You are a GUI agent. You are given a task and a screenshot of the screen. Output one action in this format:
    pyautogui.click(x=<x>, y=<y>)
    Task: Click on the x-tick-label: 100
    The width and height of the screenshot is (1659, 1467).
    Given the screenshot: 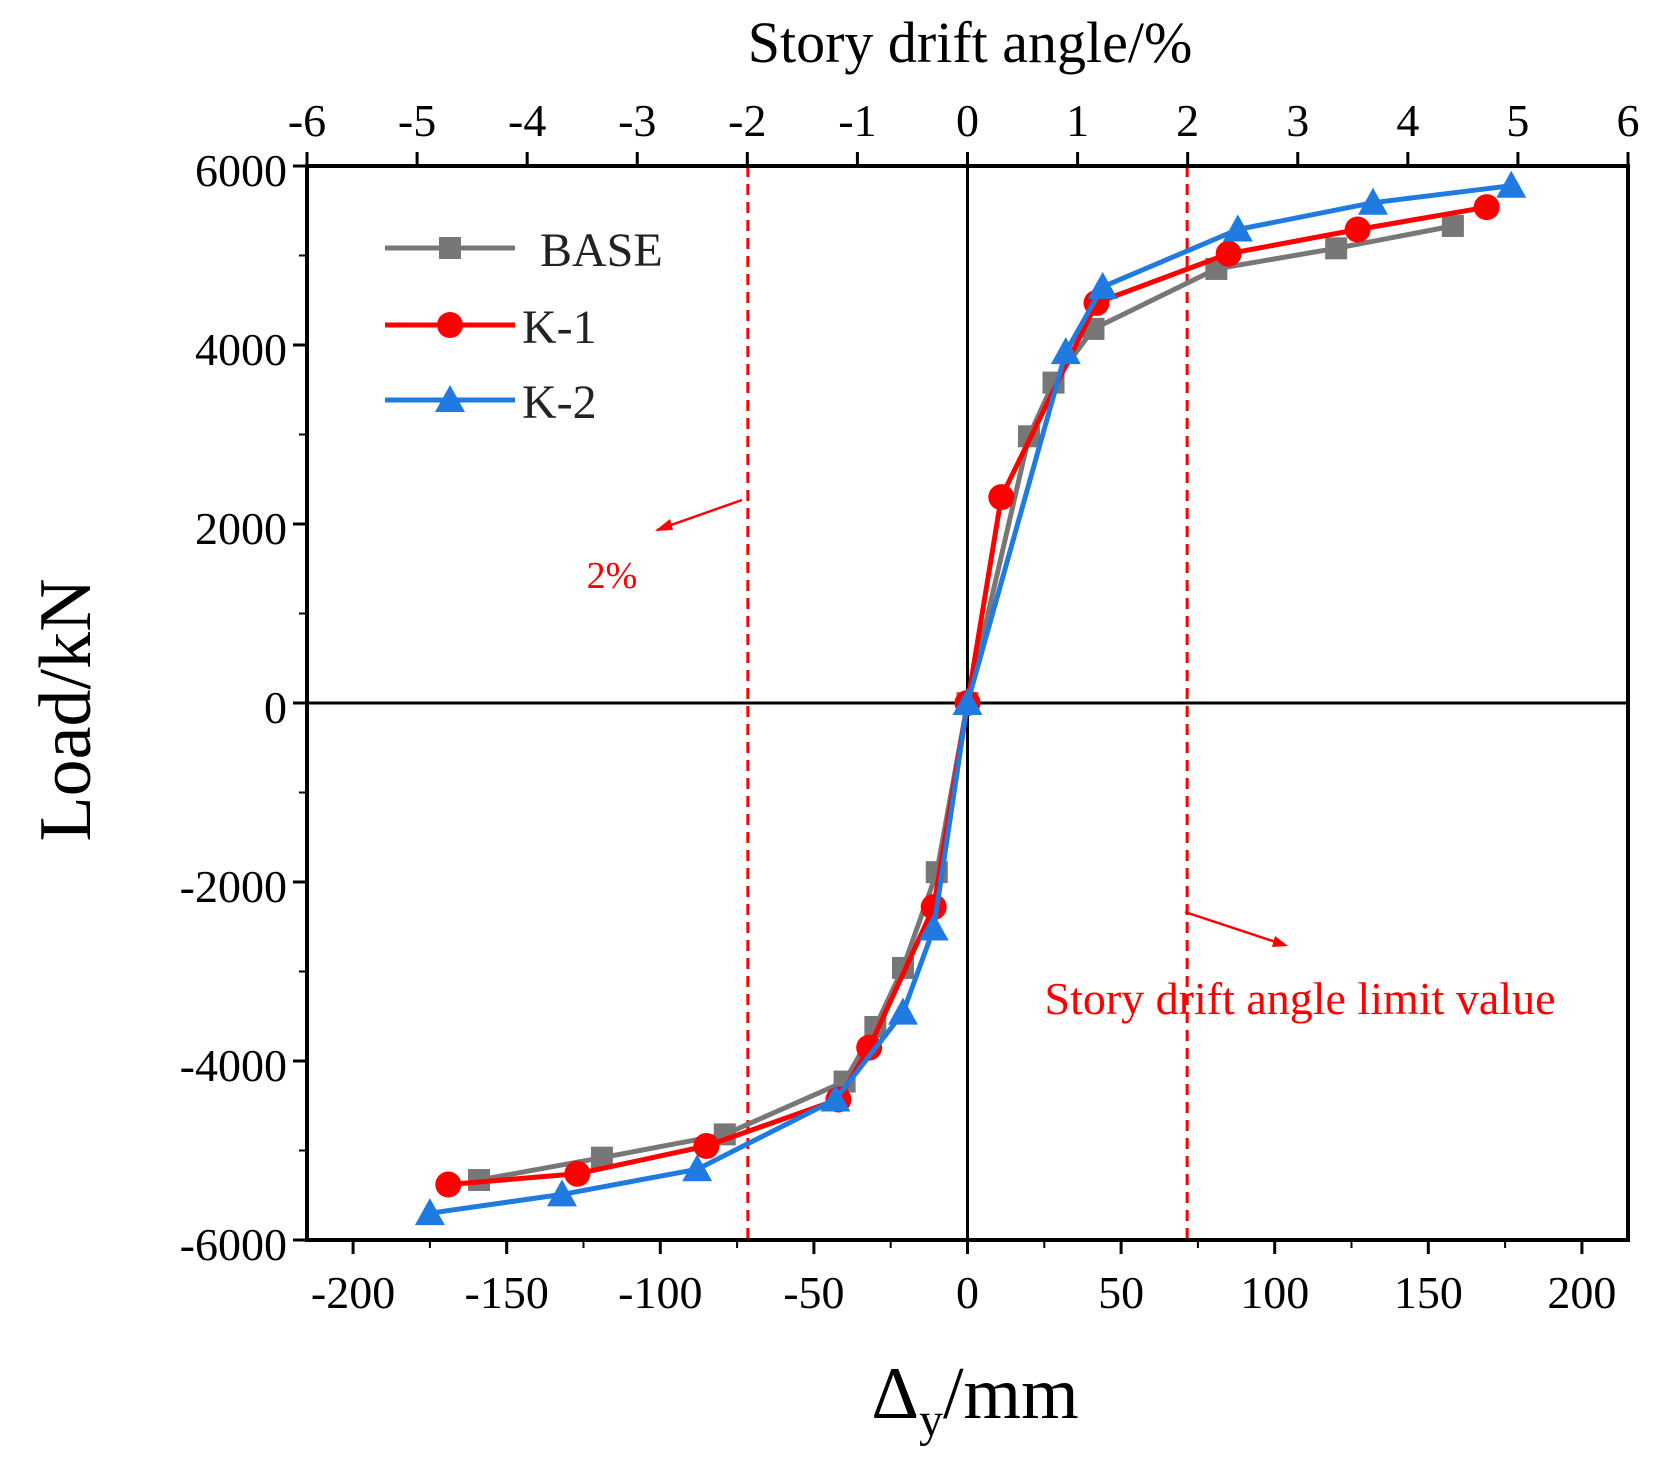 What is the action you would take?
    pyautogui.click(x=1274, y=1292)
    